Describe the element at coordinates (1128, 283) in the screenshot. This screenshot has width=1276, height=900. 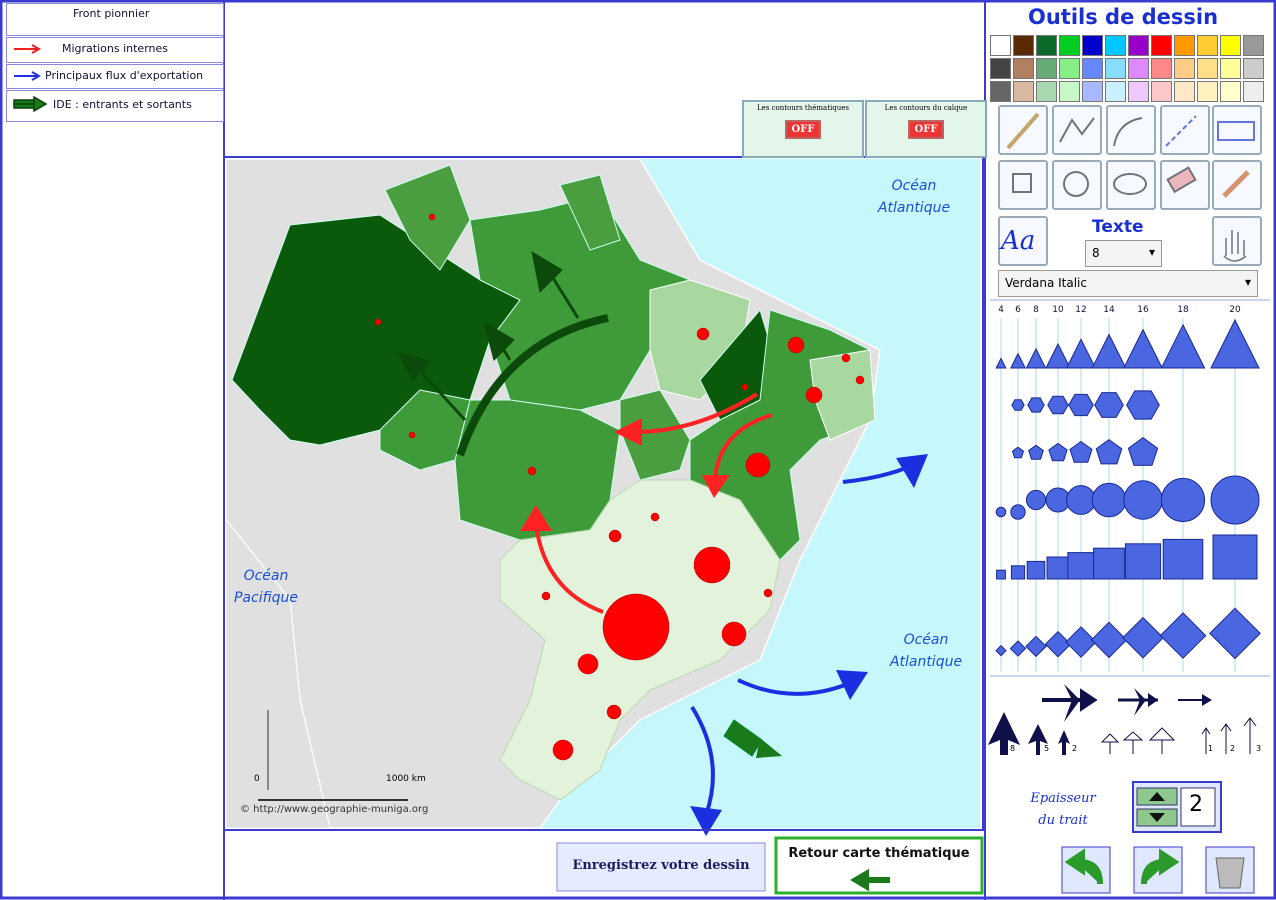
I see `font-select: Verdana Italic ▾` at that location.